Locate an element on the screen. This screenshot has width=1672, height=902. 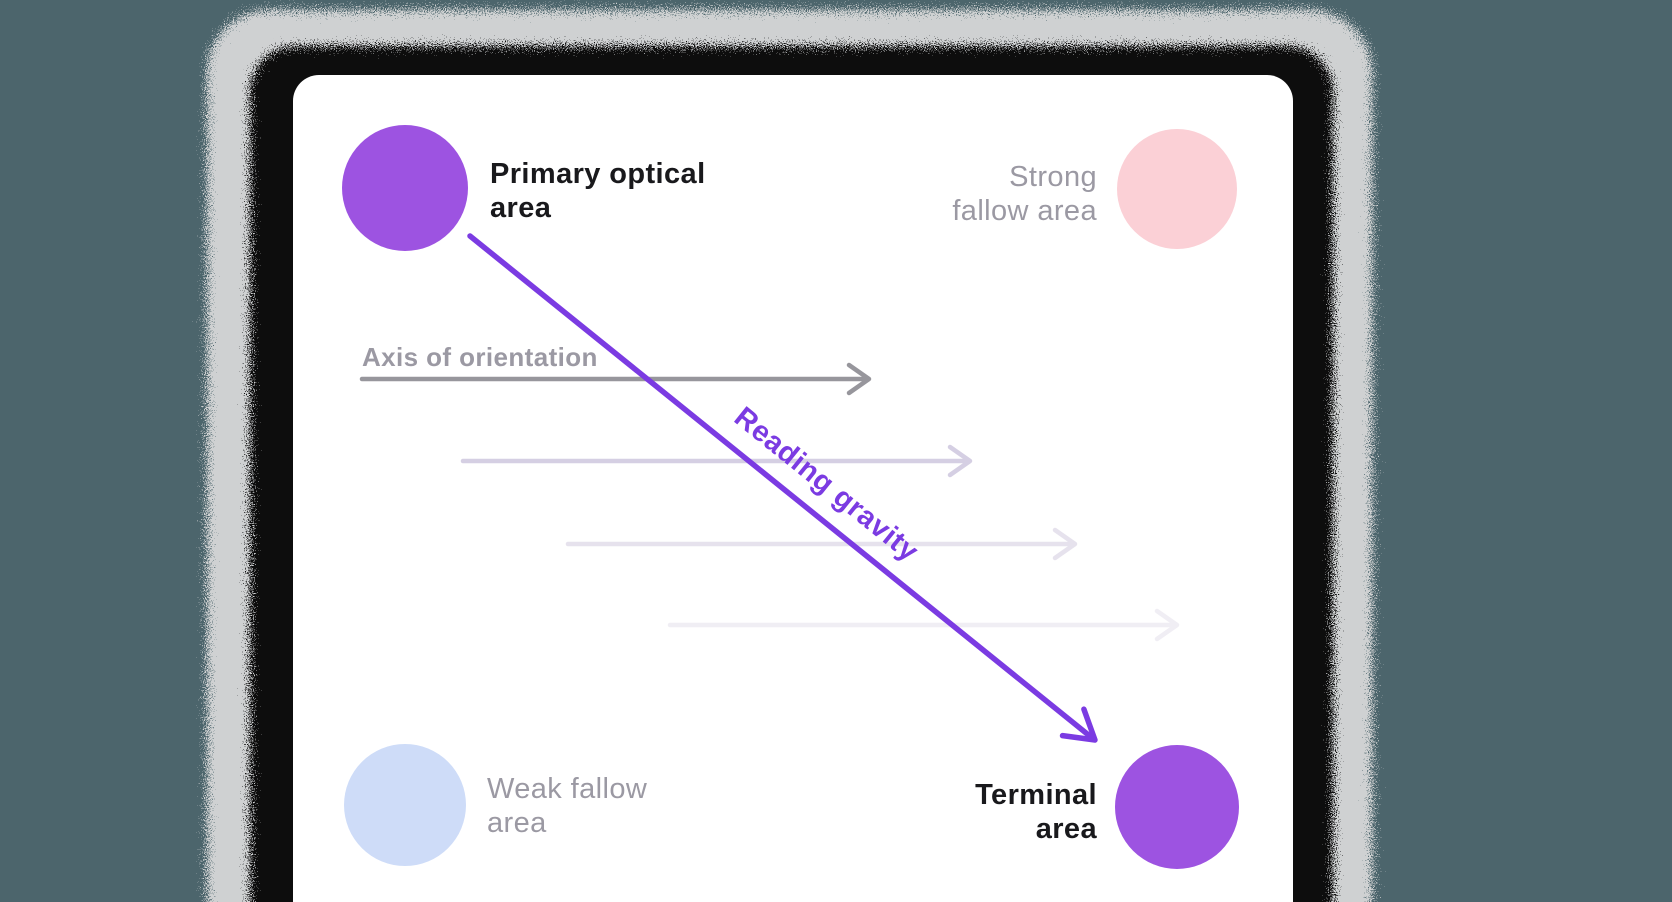
terminal-area-circle is located at coordinates (1177, 807).